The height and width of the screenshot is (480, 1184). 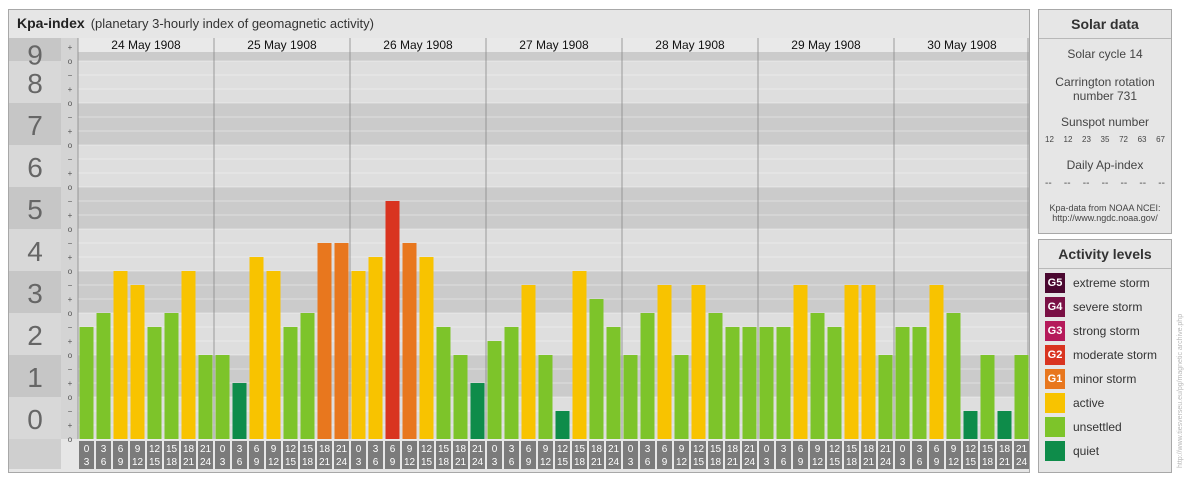 I want to click on day-label: 25 May 1908, so click(x=282, y=45).